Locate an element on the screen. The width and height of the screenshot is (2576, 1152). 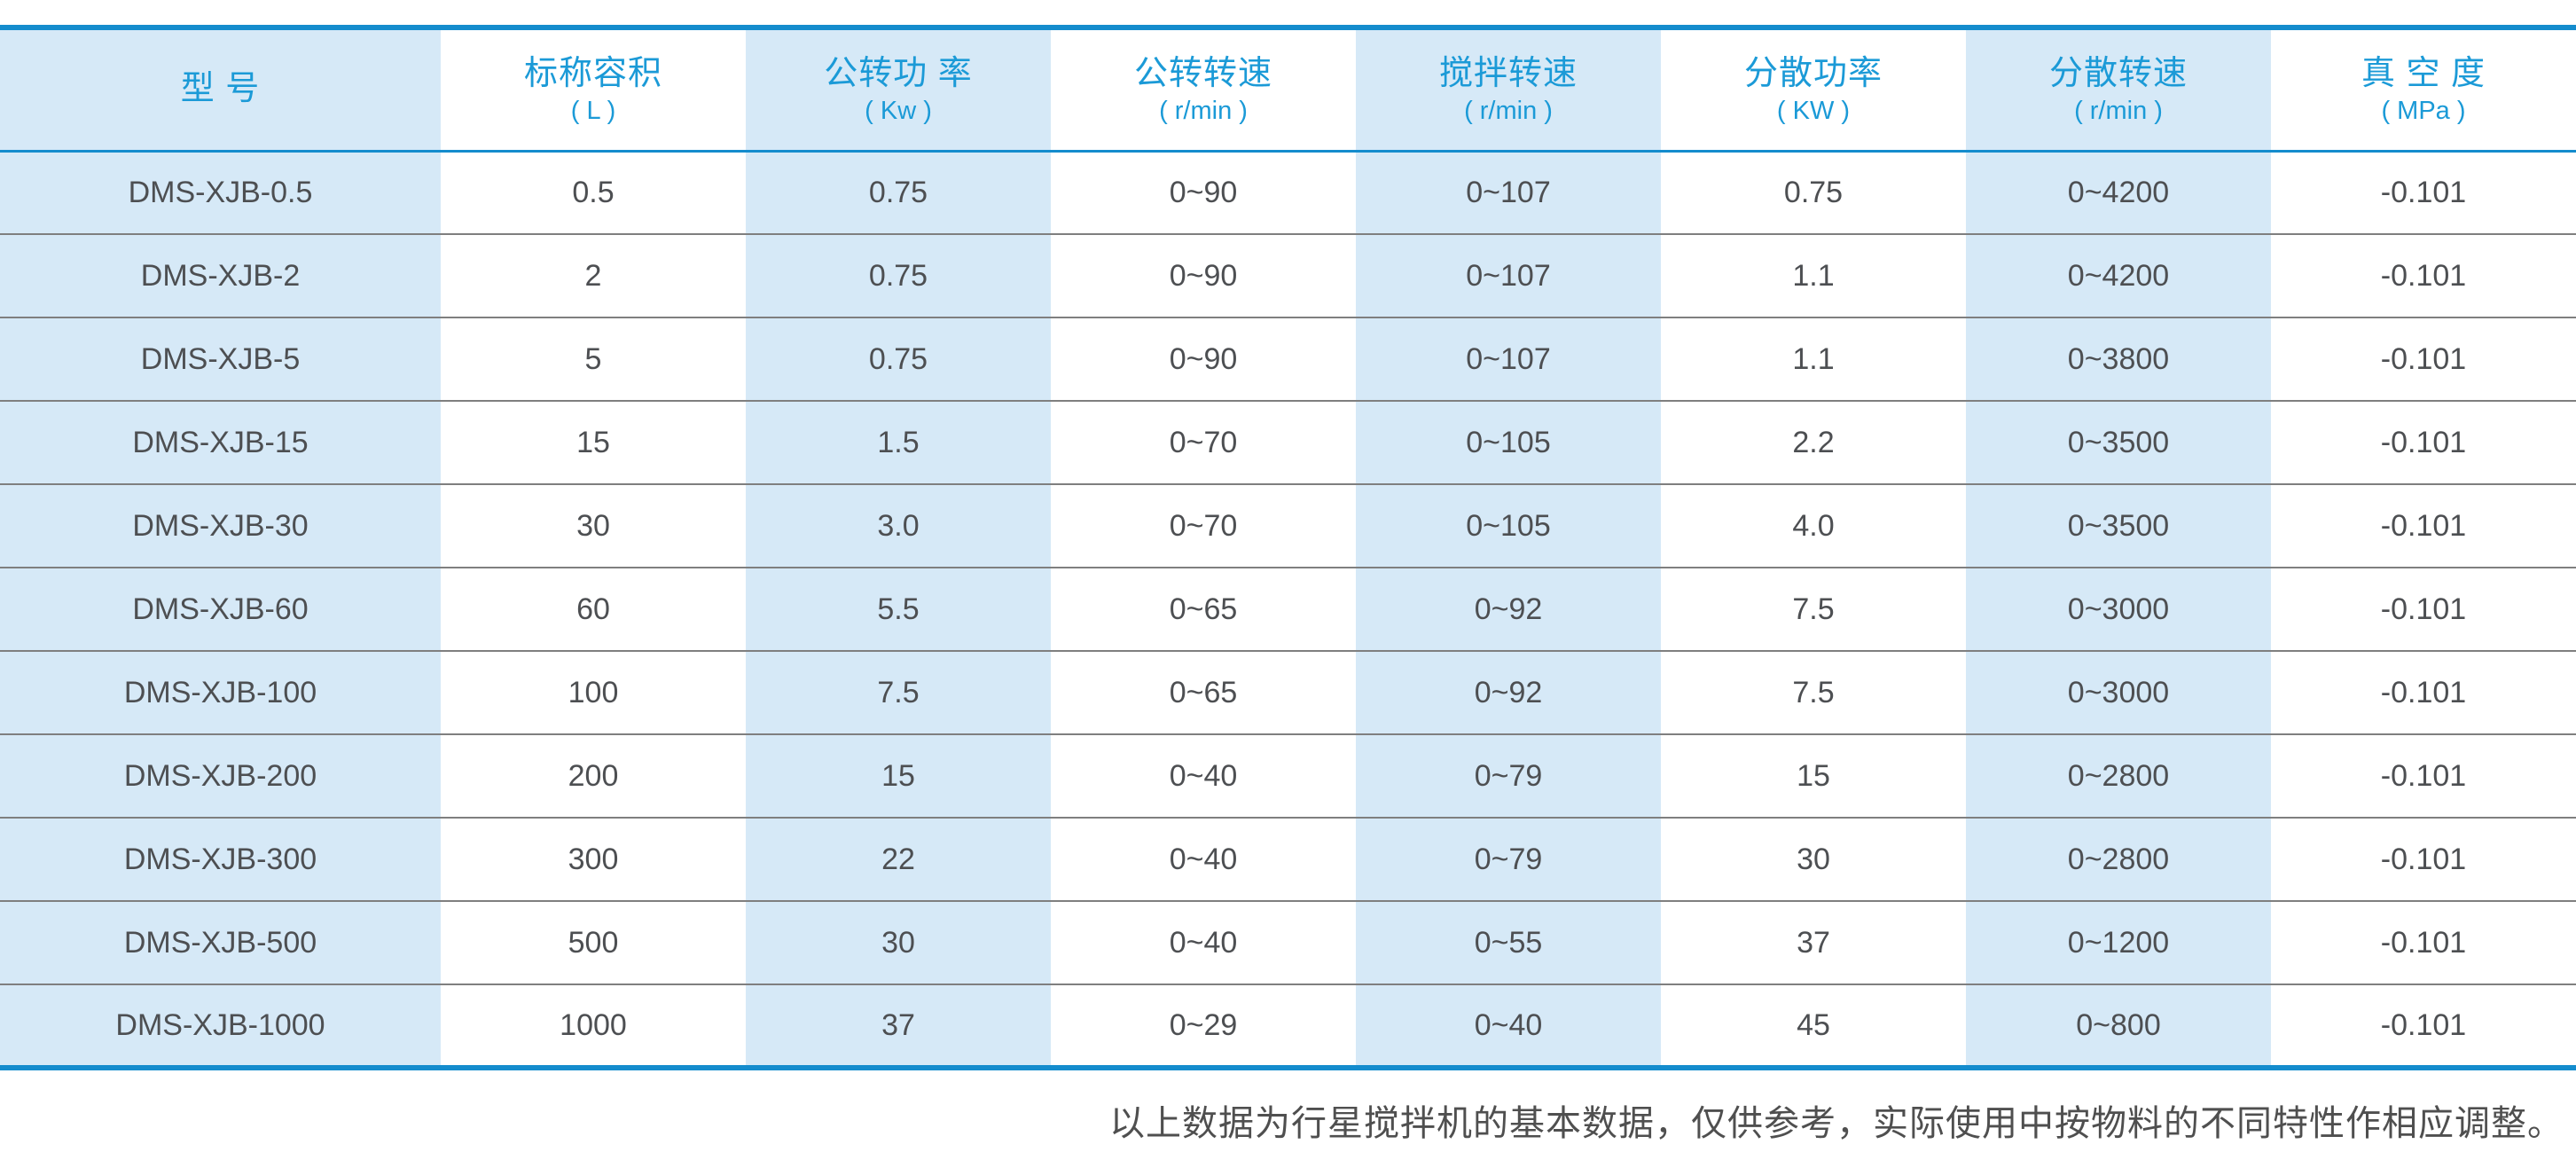
model-cell: DMS-XJB-100 is located at coordinates (220, 692).